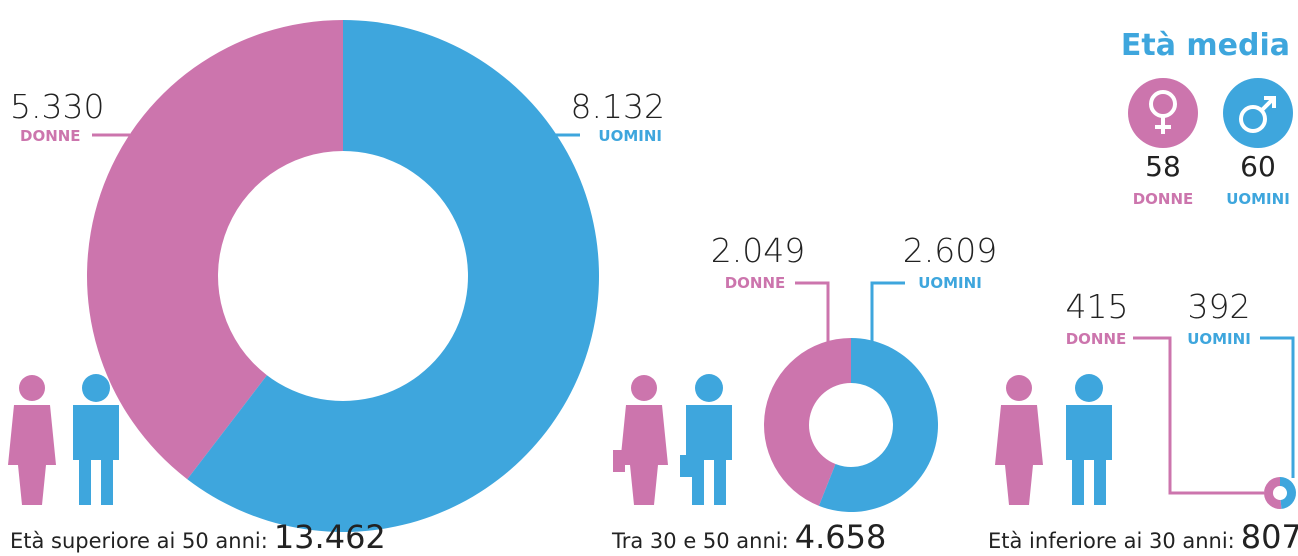  I want to click on chart-title-text: Età superiore ai 50 anni:, so click(139, 541).